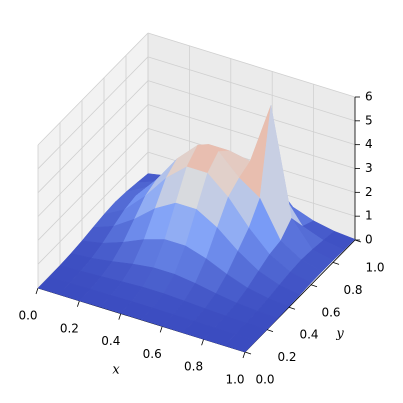 Image resolution: width=403 pixels, height=403 pixels. I want to click on y-tick-label: 0.4, so click(308, 335).